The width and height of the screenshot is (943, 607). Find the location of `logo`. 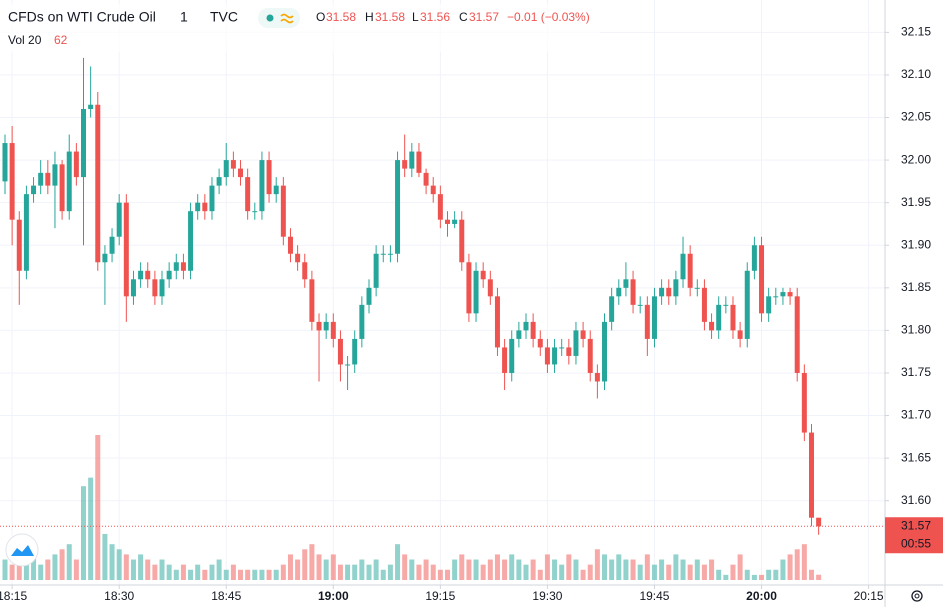

logo is located at coordinates (22, 550).